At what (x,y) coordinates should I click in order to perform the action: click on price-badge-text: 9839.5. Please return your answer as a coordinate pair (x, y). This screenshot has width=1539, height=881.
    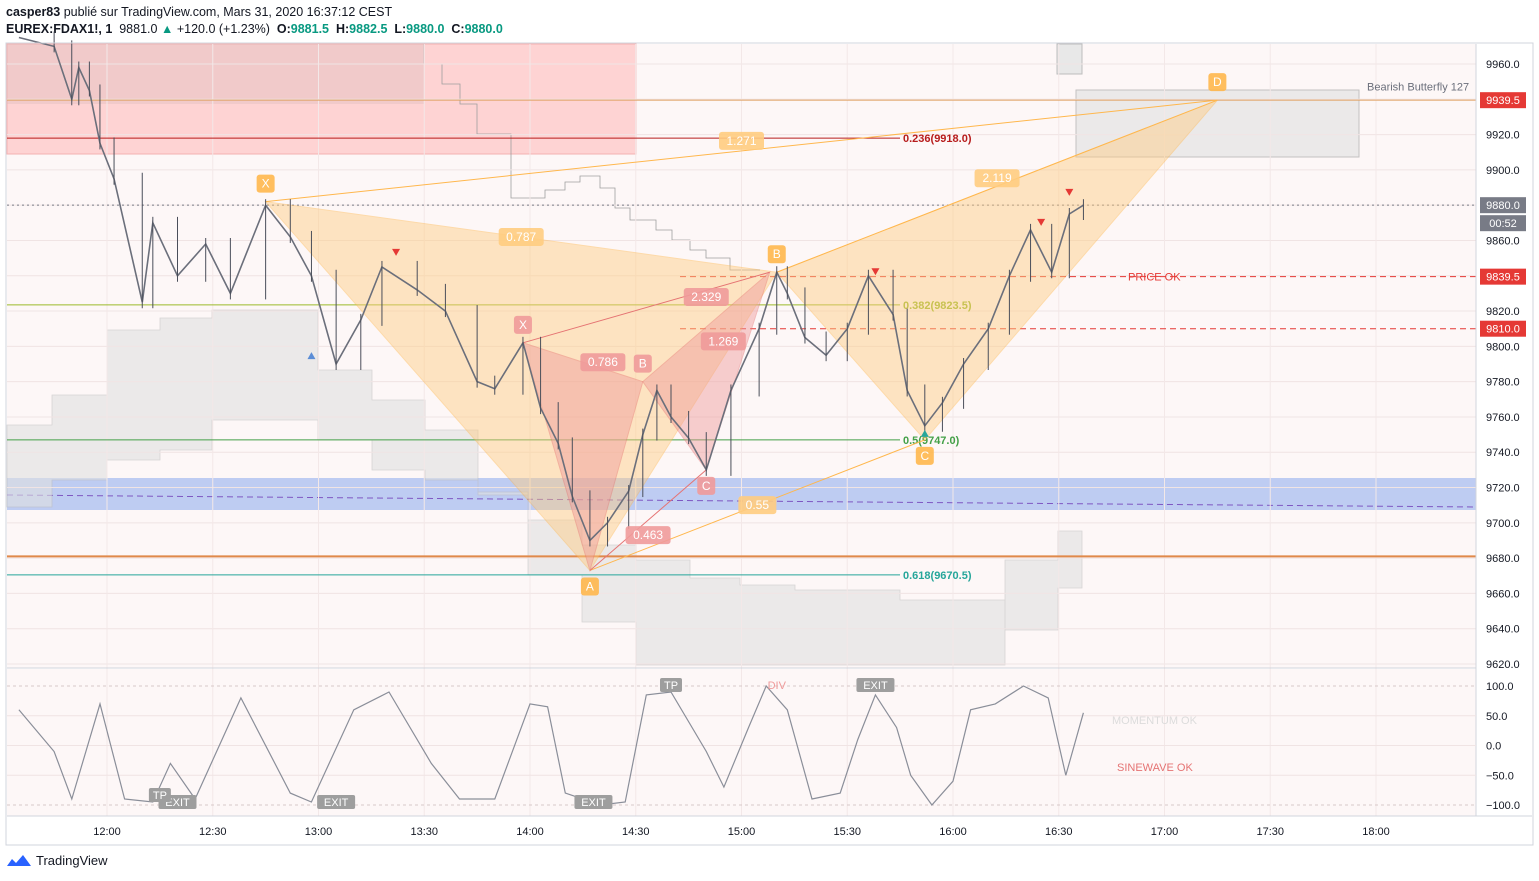
    Looking at the image, I should click on (1503, 278).